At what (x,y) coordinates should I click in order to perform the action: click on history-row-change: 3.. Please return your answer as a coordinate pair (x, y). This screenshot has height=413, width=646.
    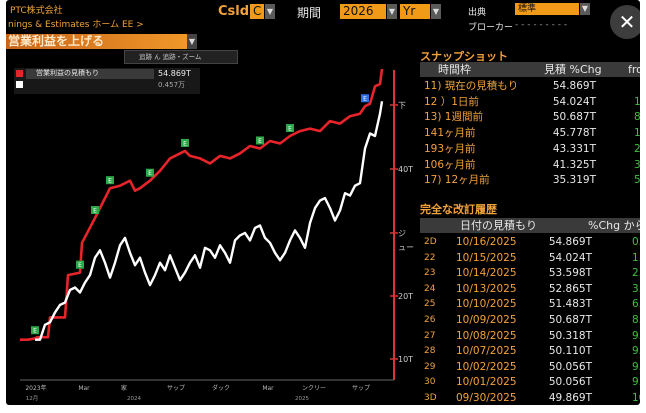
    Looking at the image, I should click on (636, 288).